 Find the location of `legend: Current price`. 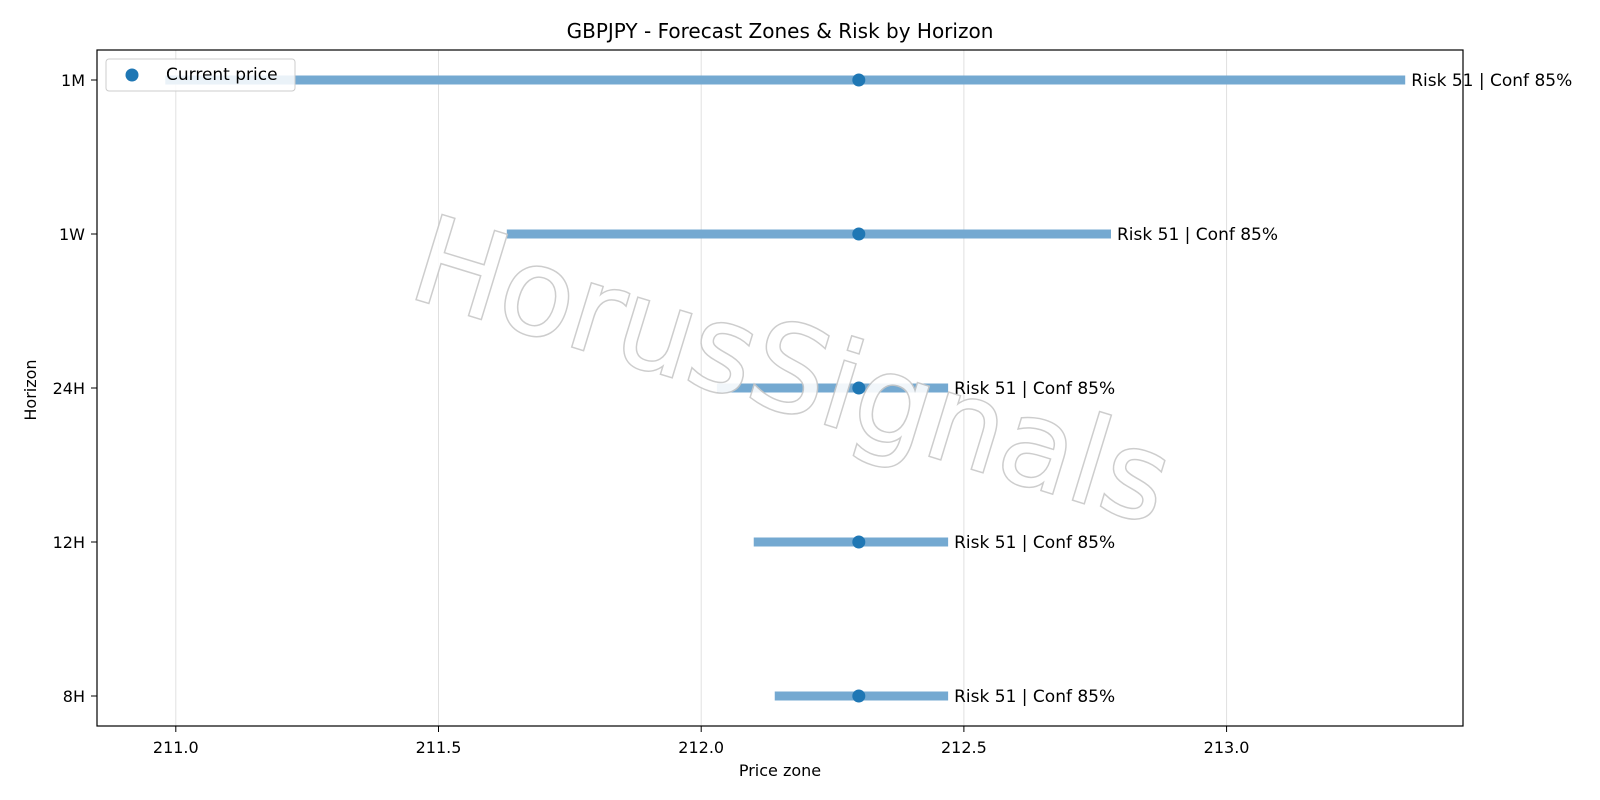

legend: Current price is located at coordinates (200, 75).